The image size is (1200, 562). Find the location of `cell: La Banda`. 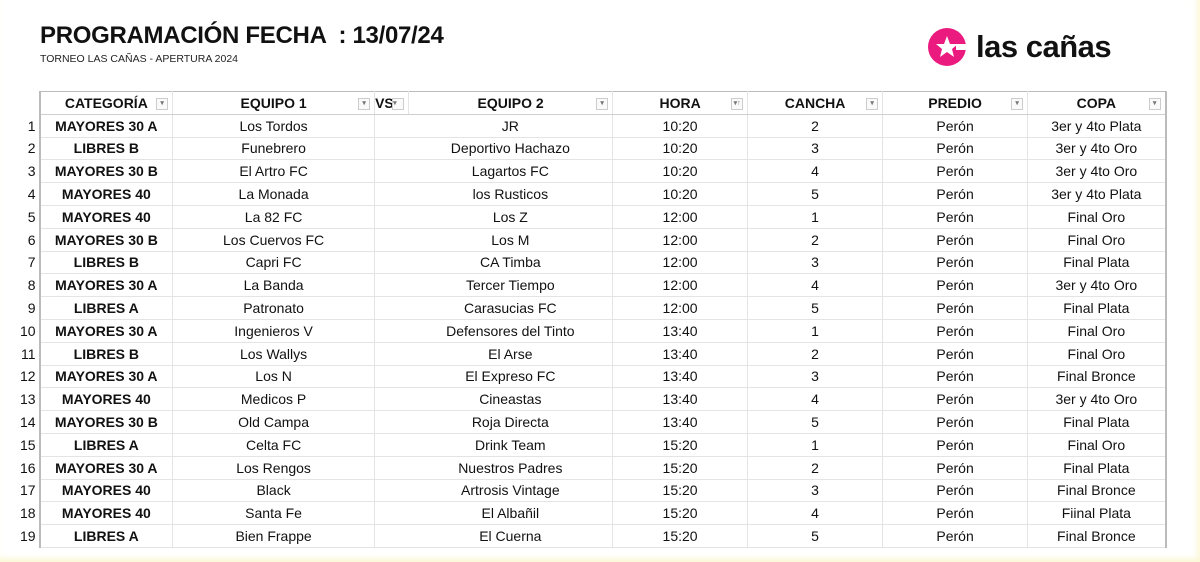

cell: La Banda is located at coordinates (274, 285).